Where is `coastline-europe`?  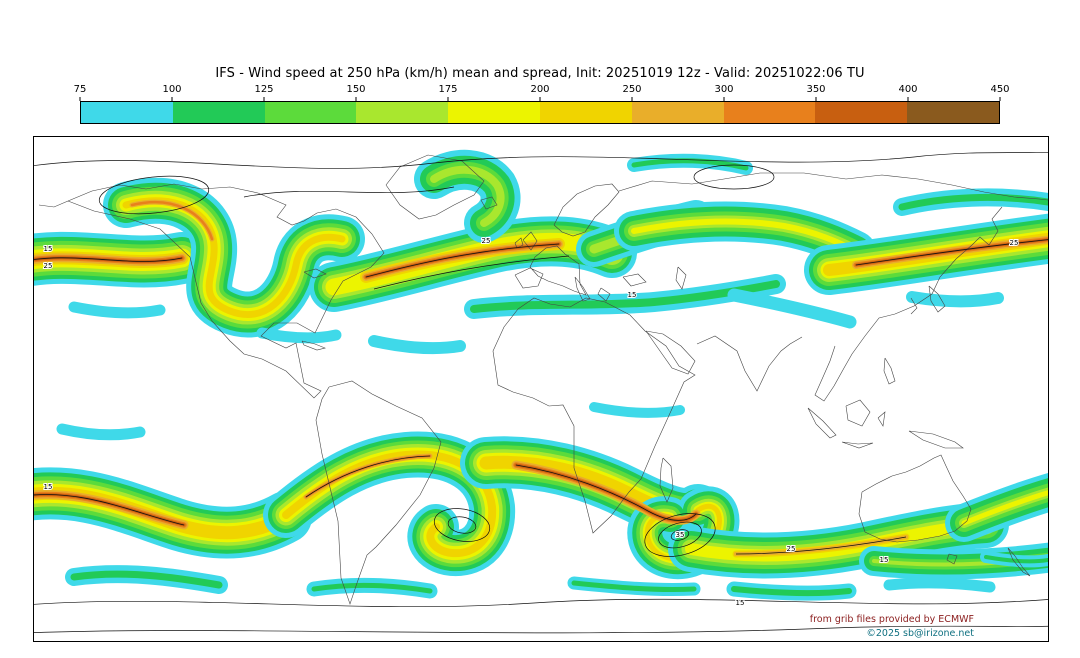 coastline-europe is located at coordinates (600, 242).